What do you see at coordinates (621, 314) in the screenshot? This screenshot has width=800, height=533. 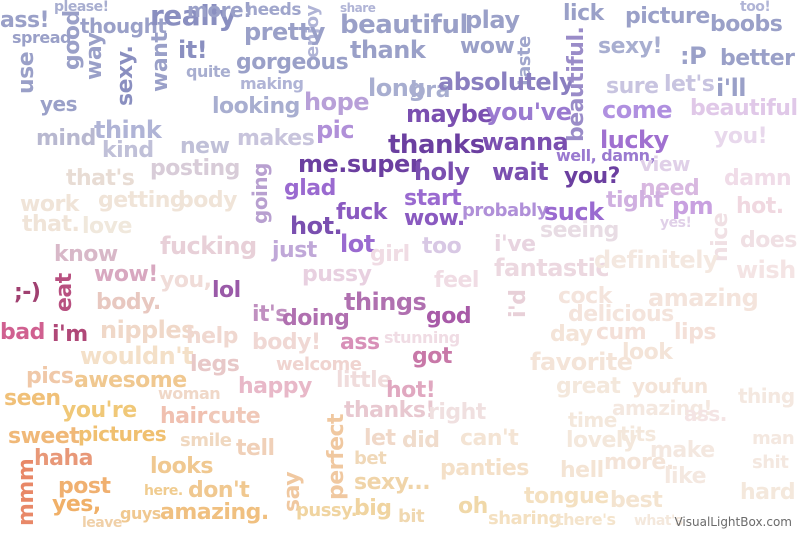 I see `cloud-word: delicious` at bounding box center [621, 314].